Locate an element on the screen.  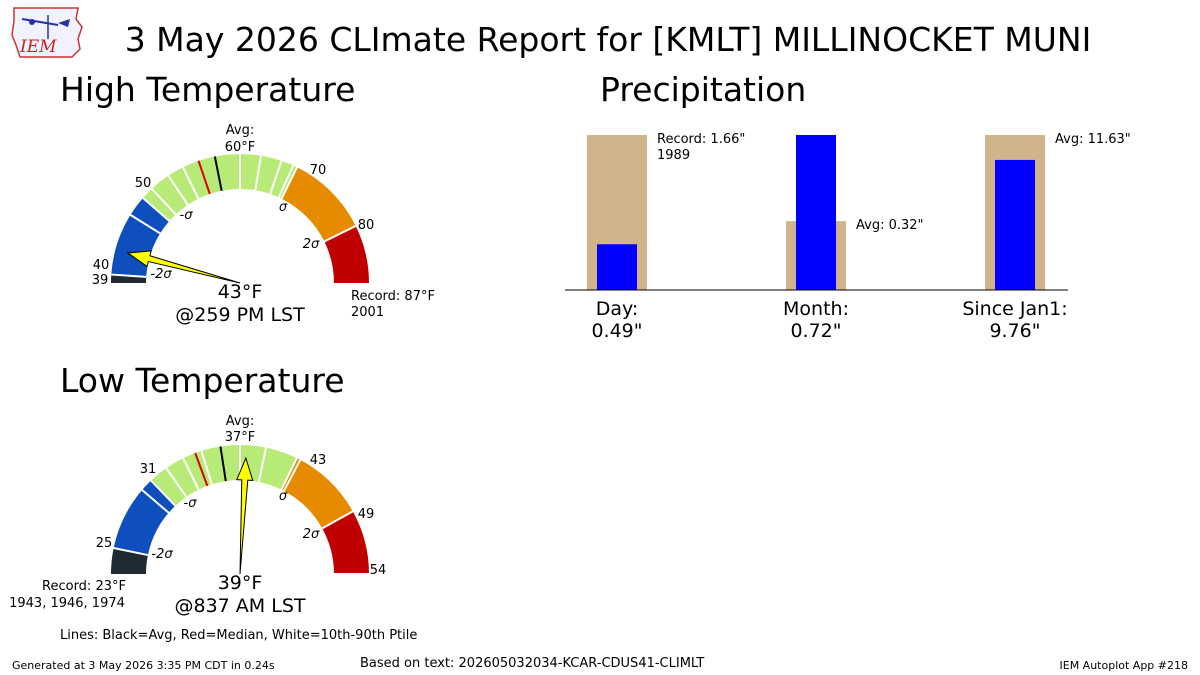
low-sigma-m1: -σ is located at coordinates (191, 503).